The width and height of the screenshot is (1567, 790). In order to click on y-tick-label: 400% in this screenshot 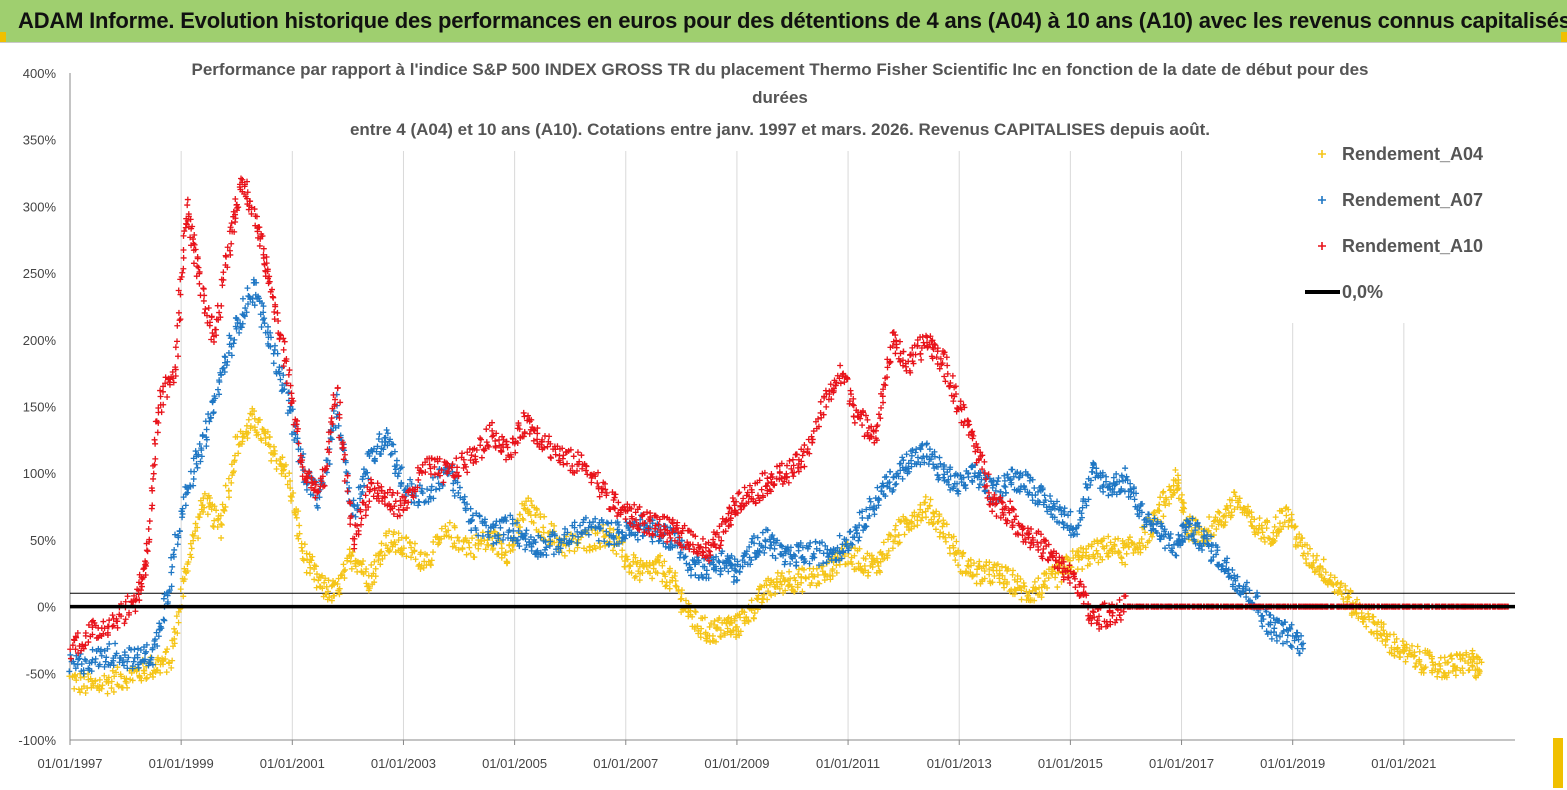, I will do `click(40, 73)`.